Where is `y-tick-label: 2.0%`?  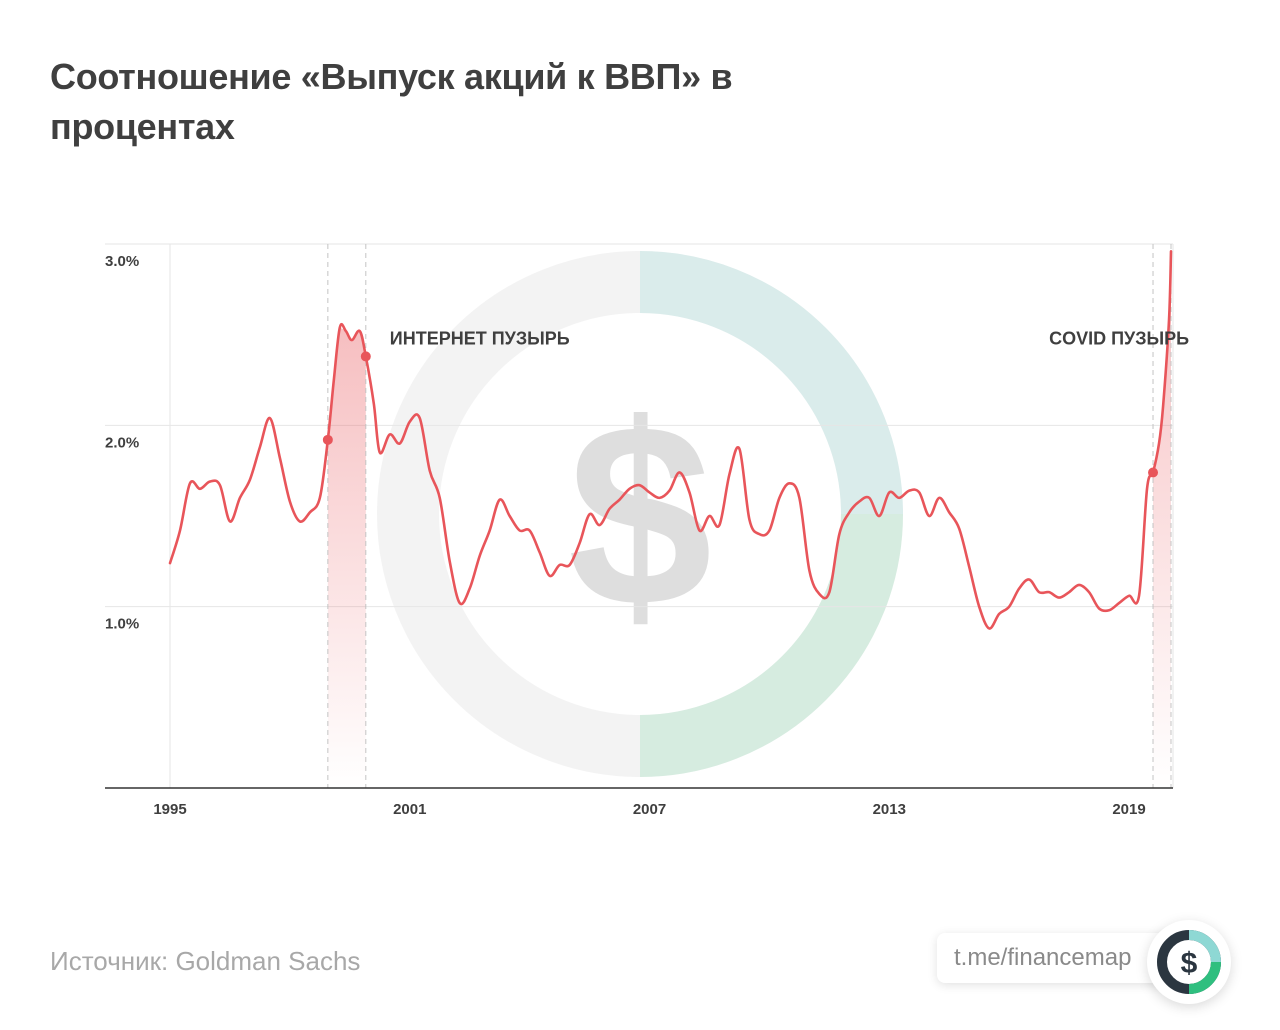 y-tick-label: 2.0% is located at coordinates (122, 442).